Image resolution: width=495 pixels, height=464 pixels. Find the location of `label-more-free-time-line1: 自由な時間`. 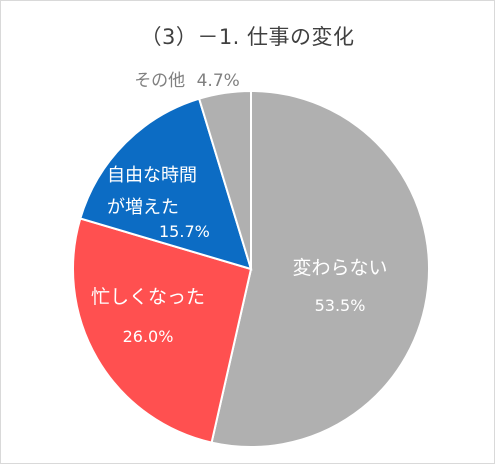

label-more-free-time-line1: 自由な時間 is located at coordinates (152, 175).